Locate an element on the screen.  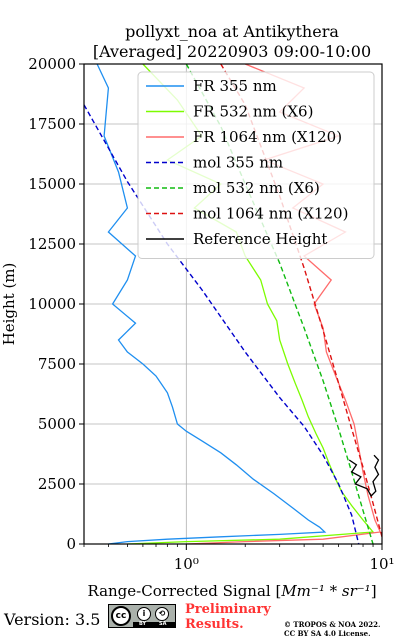
y-axis-label: Height (m) is located at coordinates (9, 304).